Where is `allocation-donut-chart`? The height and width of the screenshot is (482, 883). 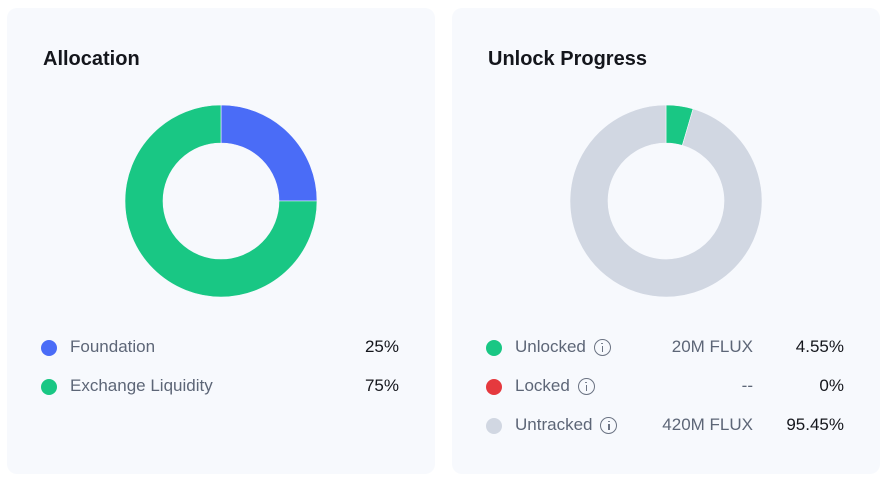 allocation-donut-chart is located at coordinates (221, 201).